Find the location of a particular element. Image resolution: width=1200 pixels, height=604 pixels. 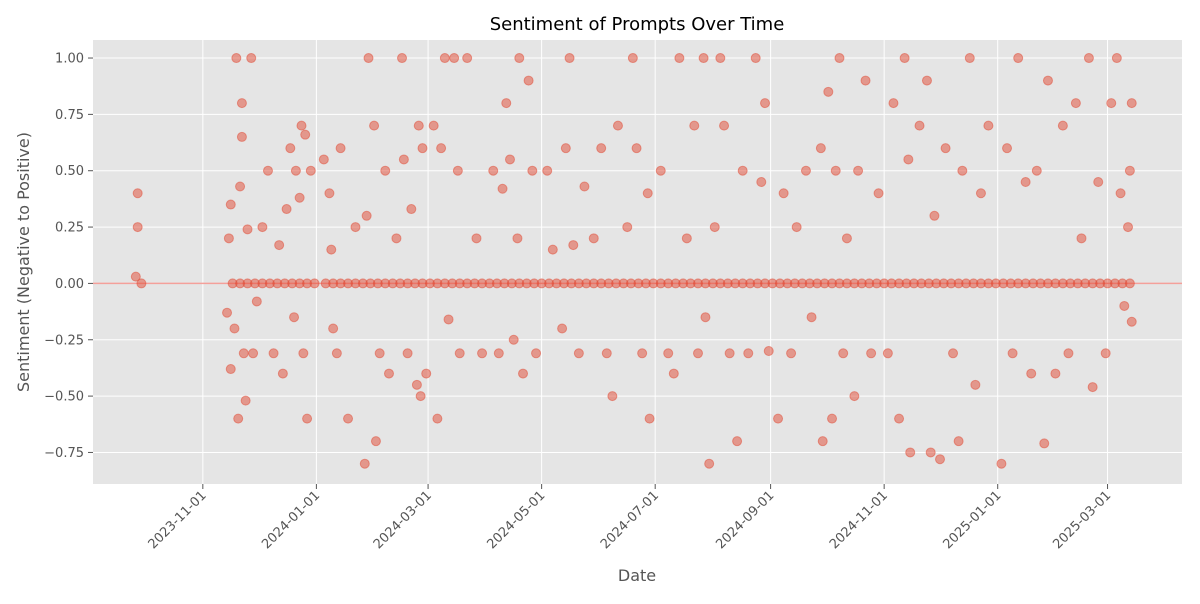

x-tick-label: 2024-07-01 is located at coordinates (630, 520).